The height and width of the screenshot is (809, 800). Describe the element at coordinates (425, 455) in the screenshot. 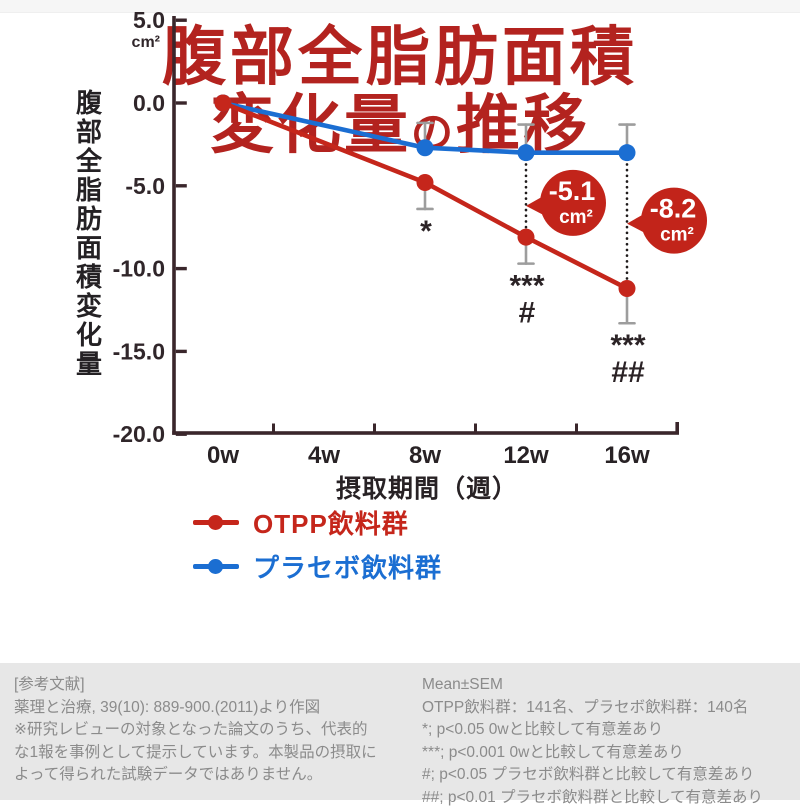

I see `x-tick-label: 8w` at that location.